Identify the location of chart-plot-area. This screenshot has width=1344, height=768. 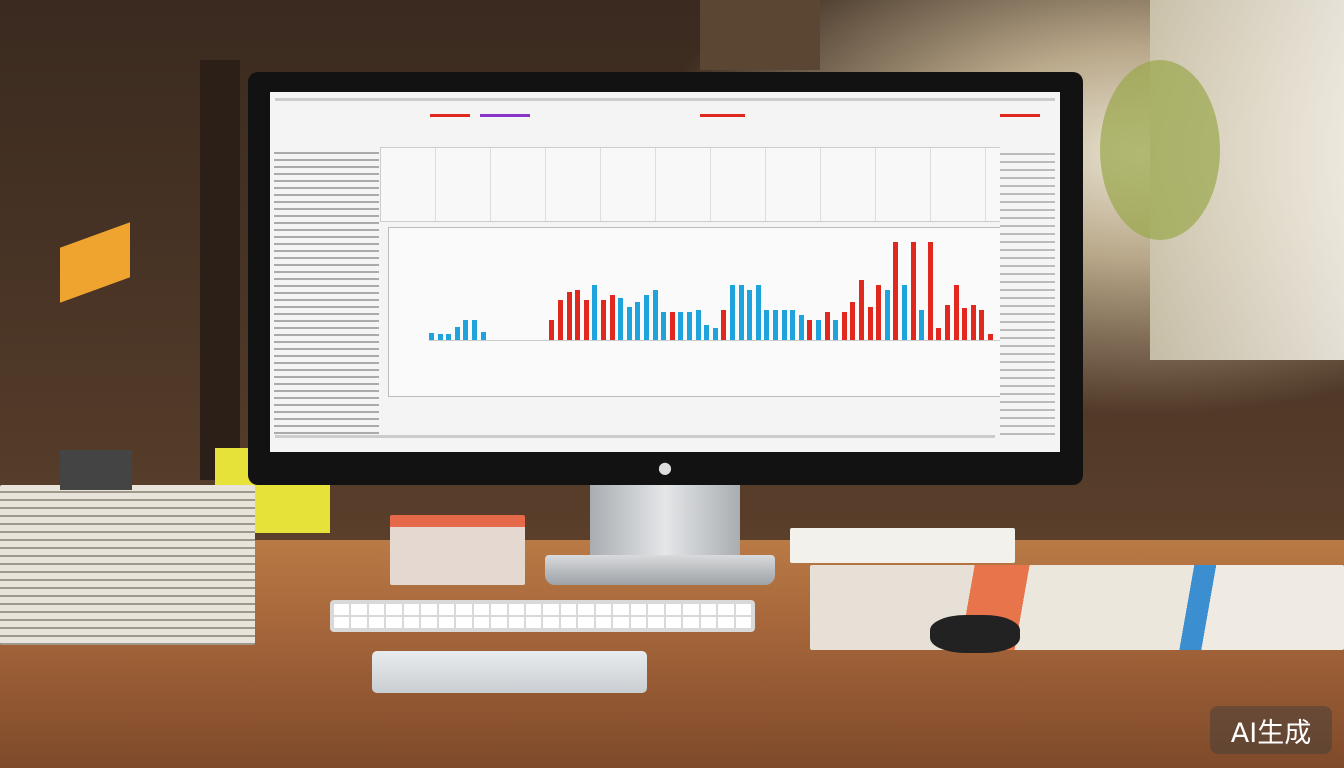
(724, 290).